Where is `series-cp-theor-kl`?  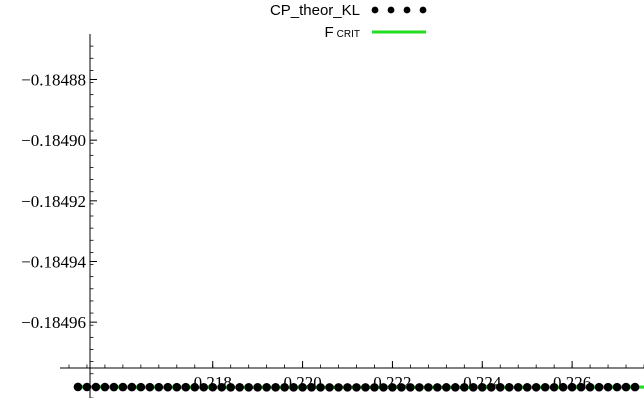 series-cp-theor-kl is located at coordinates (356, 387).